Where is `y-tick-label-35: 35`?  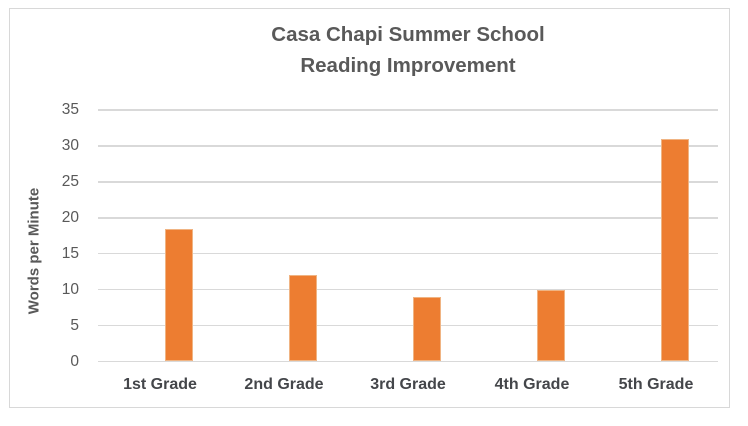 y-tick-label-35: 35 is located at coordinates (70, 109).